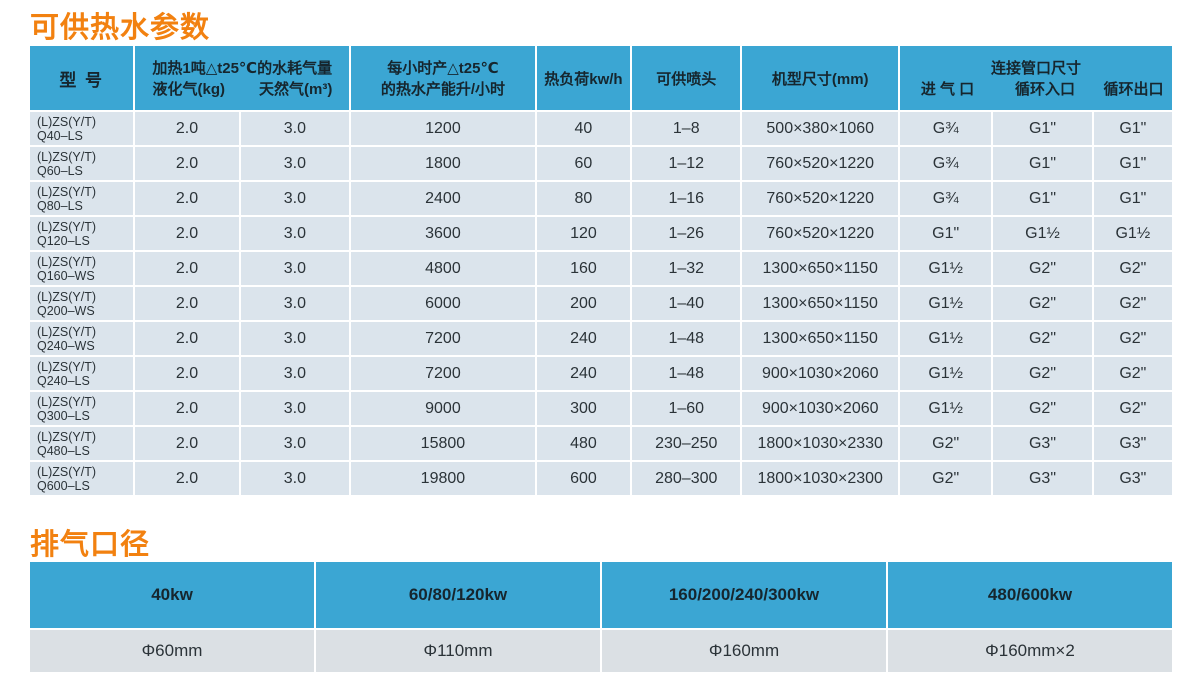  I want to click on cell-model: (L)ZS(Y/T) Q60–LS, so click(82, 163).